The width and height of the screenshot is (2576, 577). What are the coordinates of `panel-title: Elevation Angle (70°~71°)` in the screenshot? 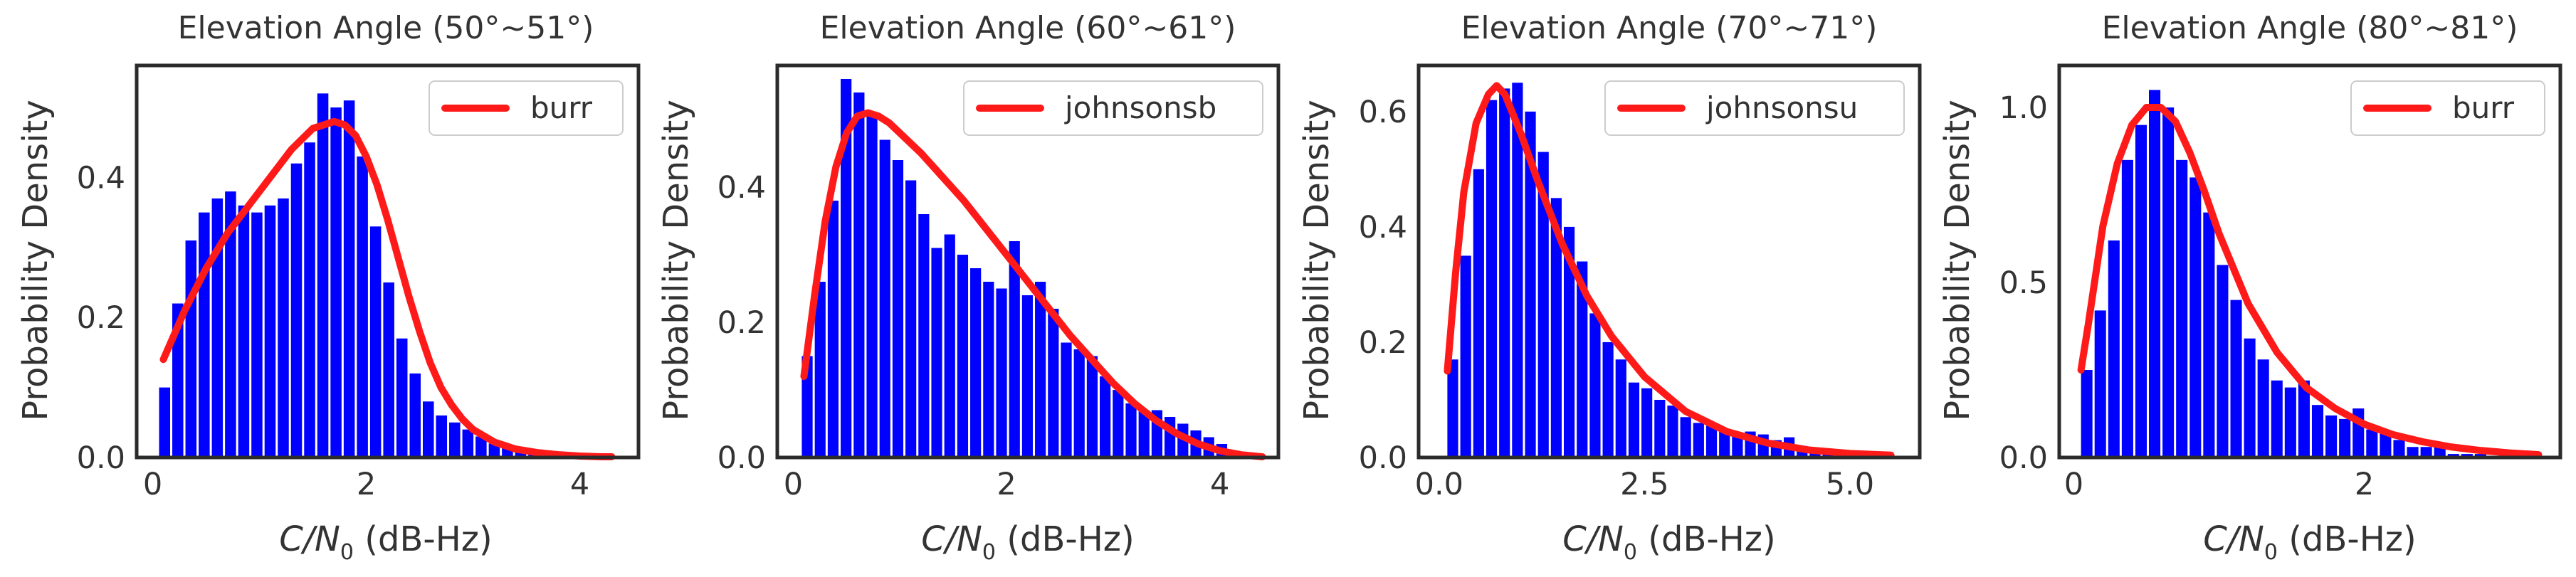 It's located at (1670, 28).